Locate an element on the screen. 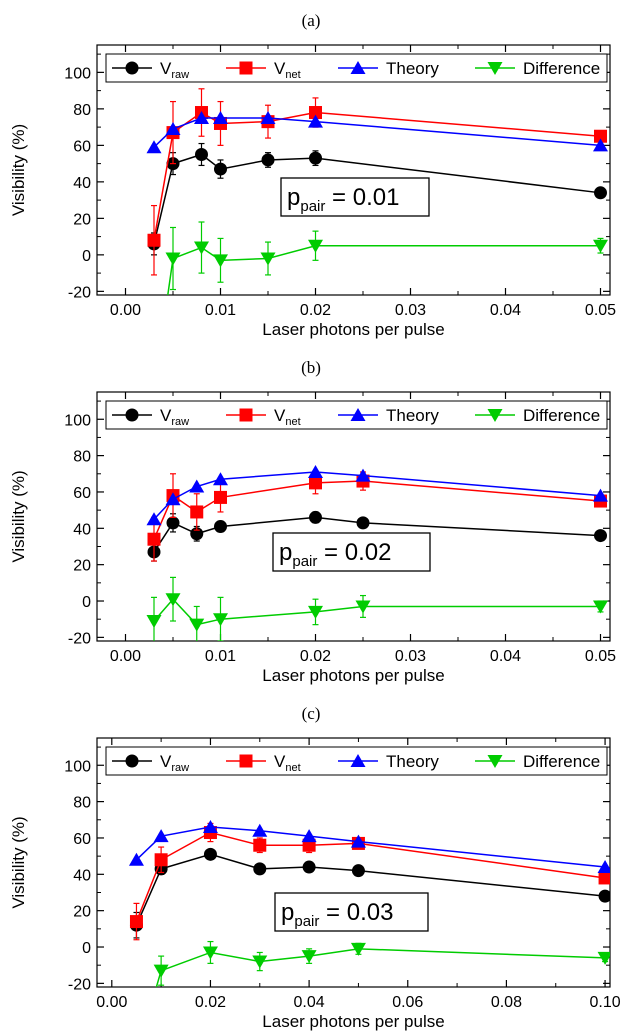 This screenshot has width=623, height=1034. annotation-text: ppair = 0.03 is located at coordinates (337, 914).